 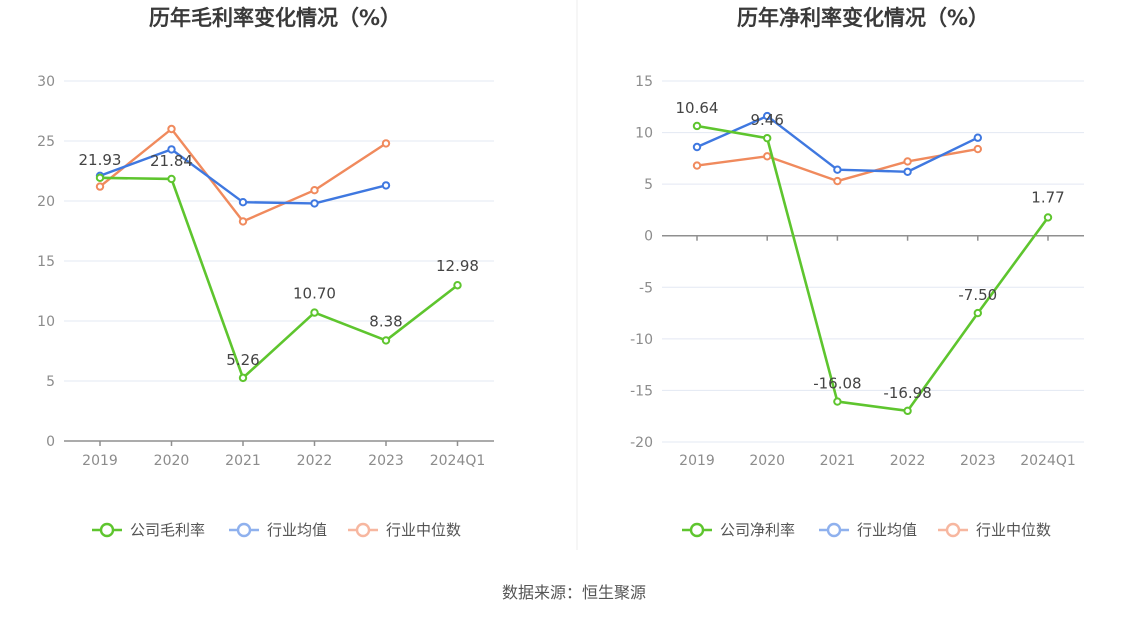 What do you see at coordinates (457, 266) in the screenshot?
I see `data-label: 12.98` at bounding box center [457, 266].